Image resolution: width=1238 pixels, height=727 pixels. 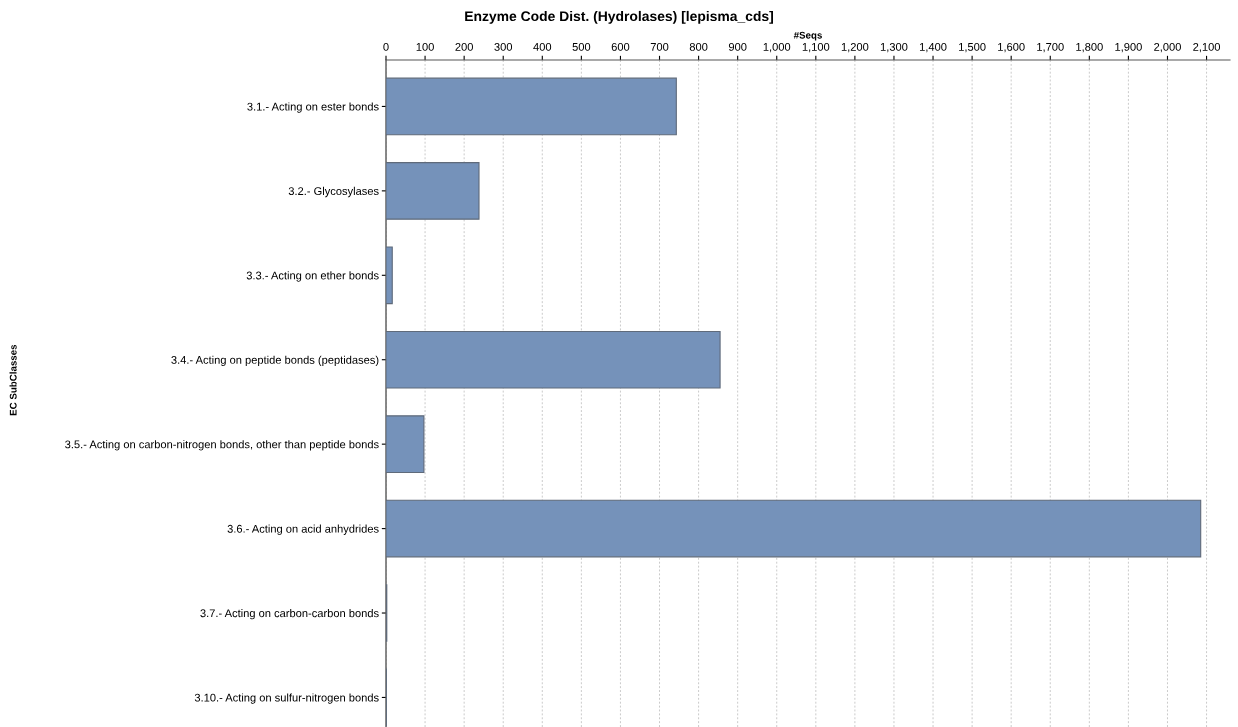 I want to click on x-tick-label: 1,800, so click(x=1089, y=47).